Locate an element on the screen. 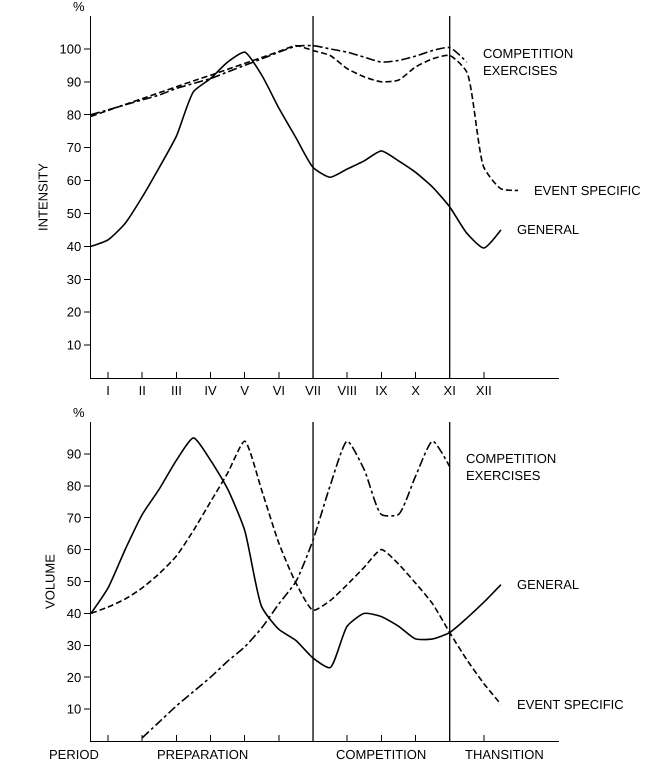 This screenshot has height=767, width=664. text: THANSITION is located at coordinates (504, 754).